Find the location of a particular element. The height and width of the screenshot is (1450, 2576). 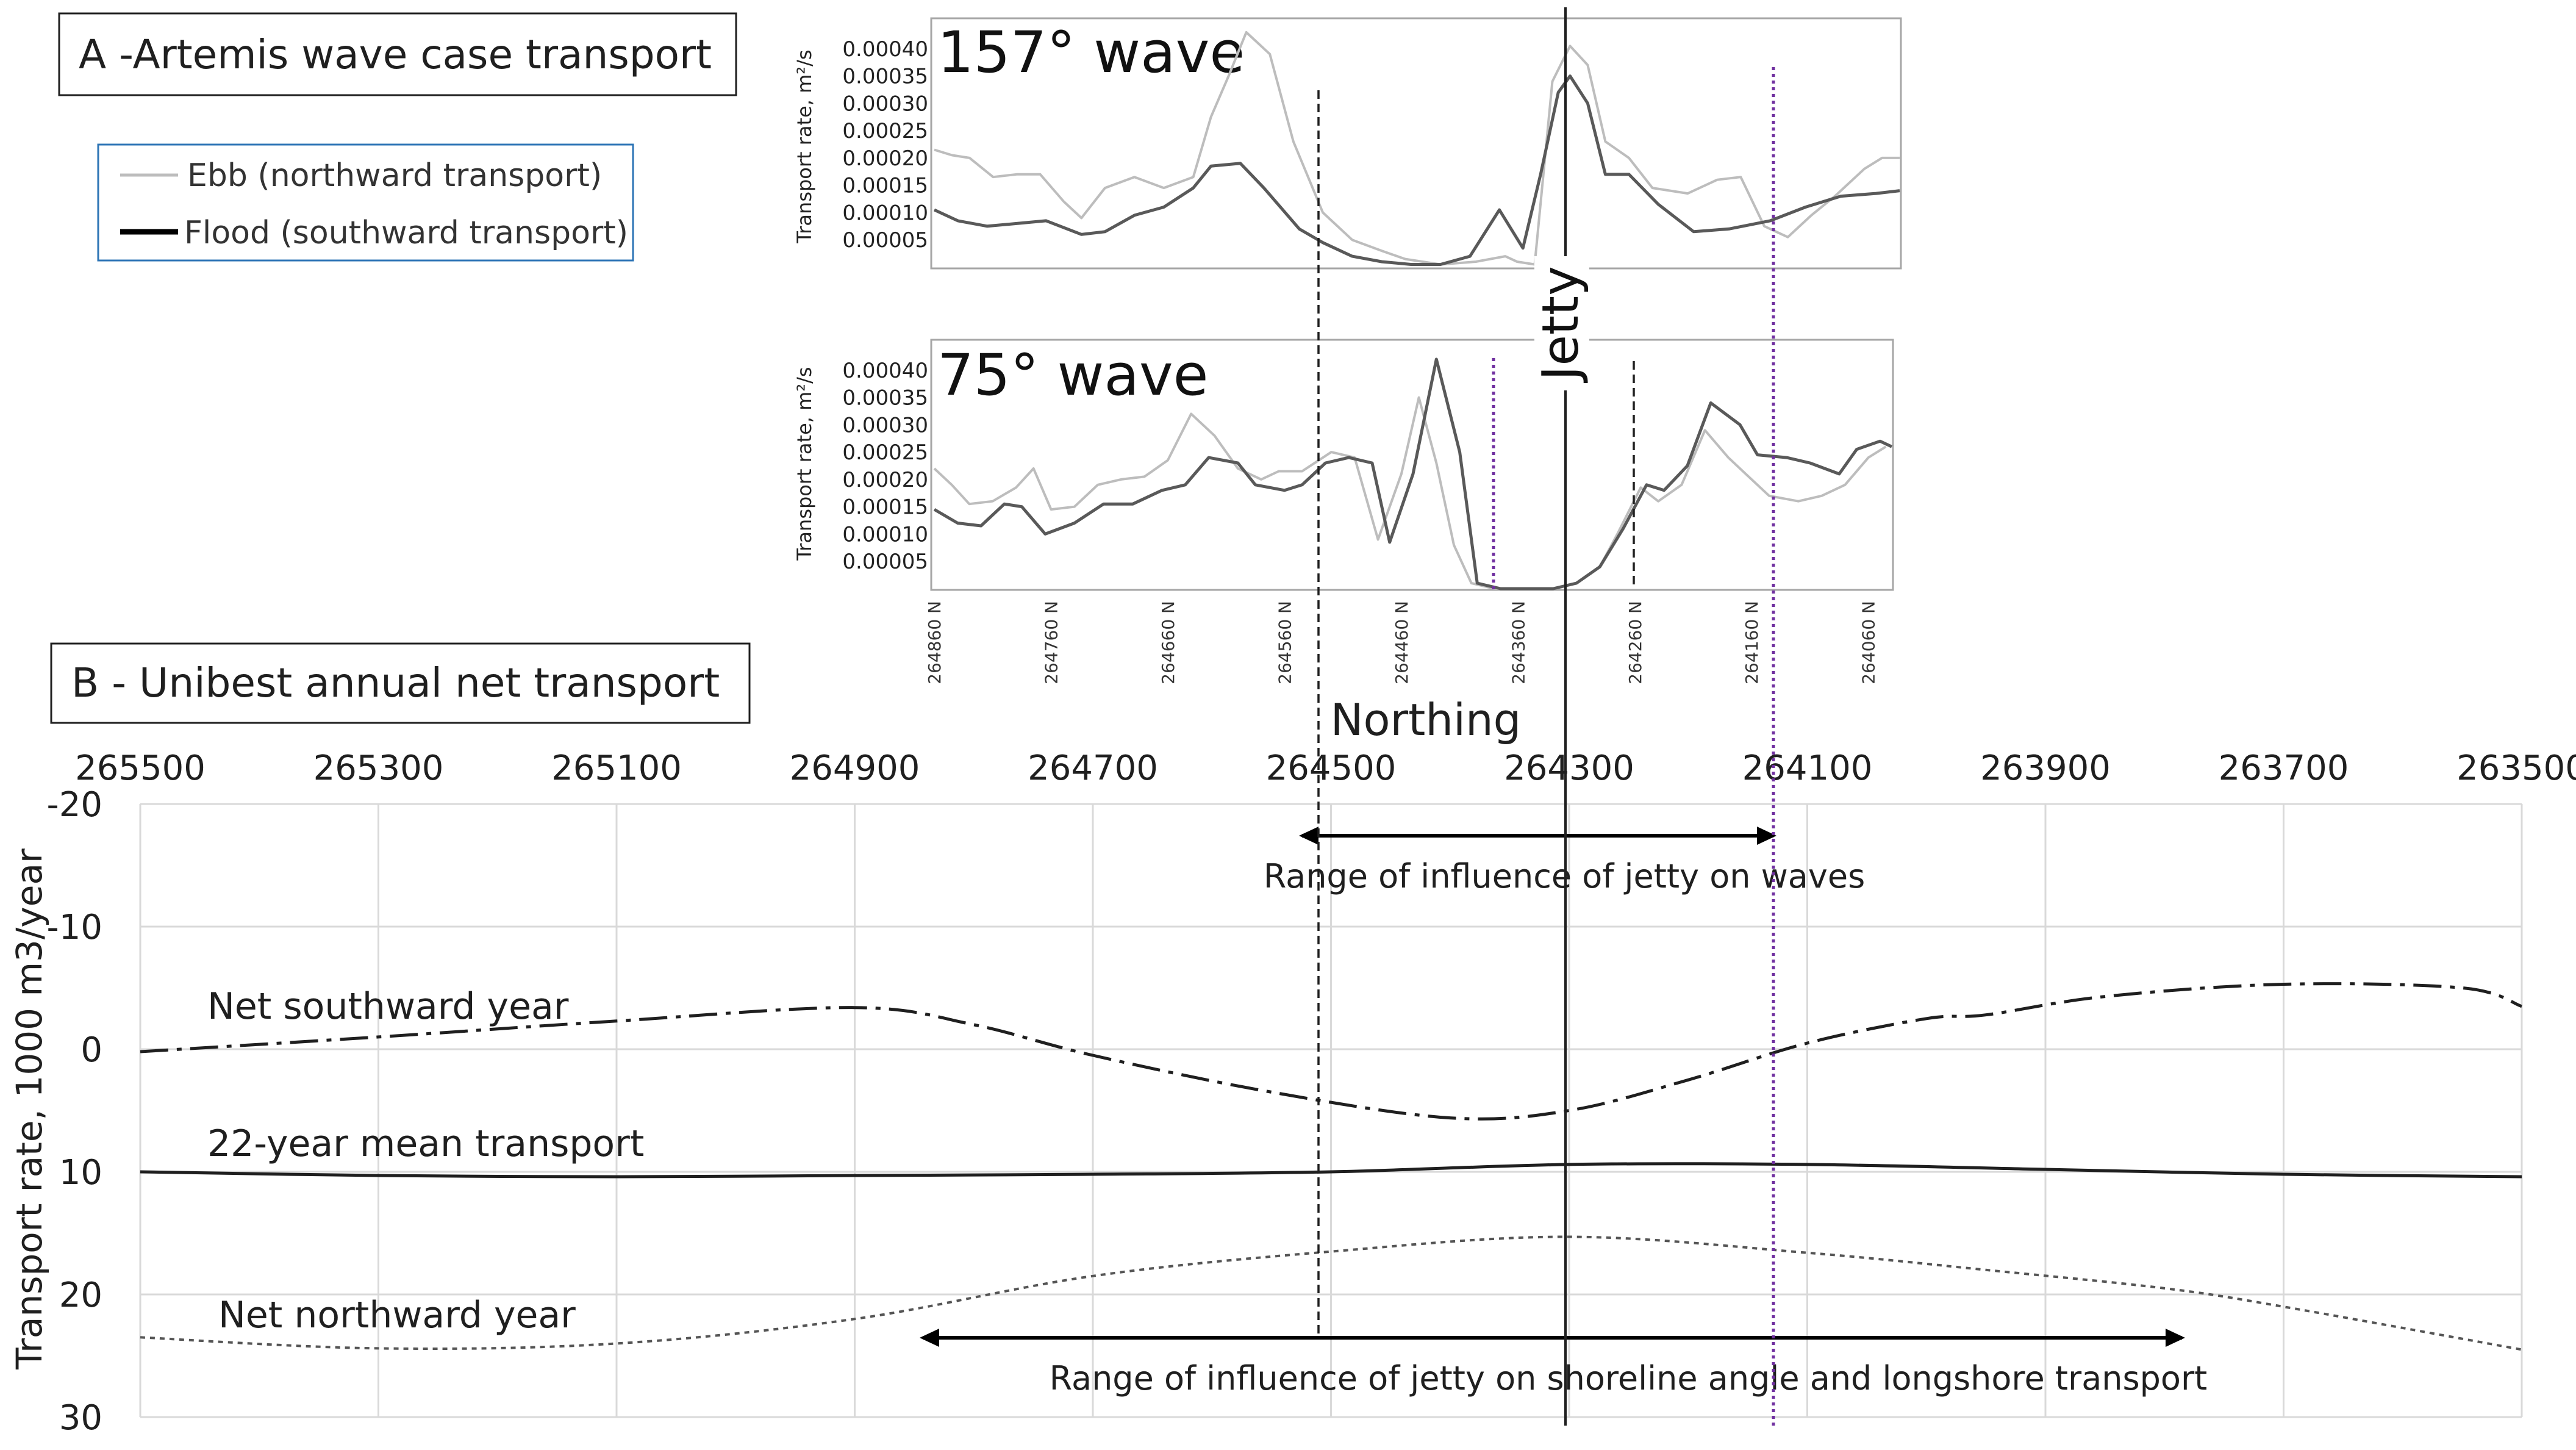

jetty-label-box: Jetty is located at coordinates (1561, 323).